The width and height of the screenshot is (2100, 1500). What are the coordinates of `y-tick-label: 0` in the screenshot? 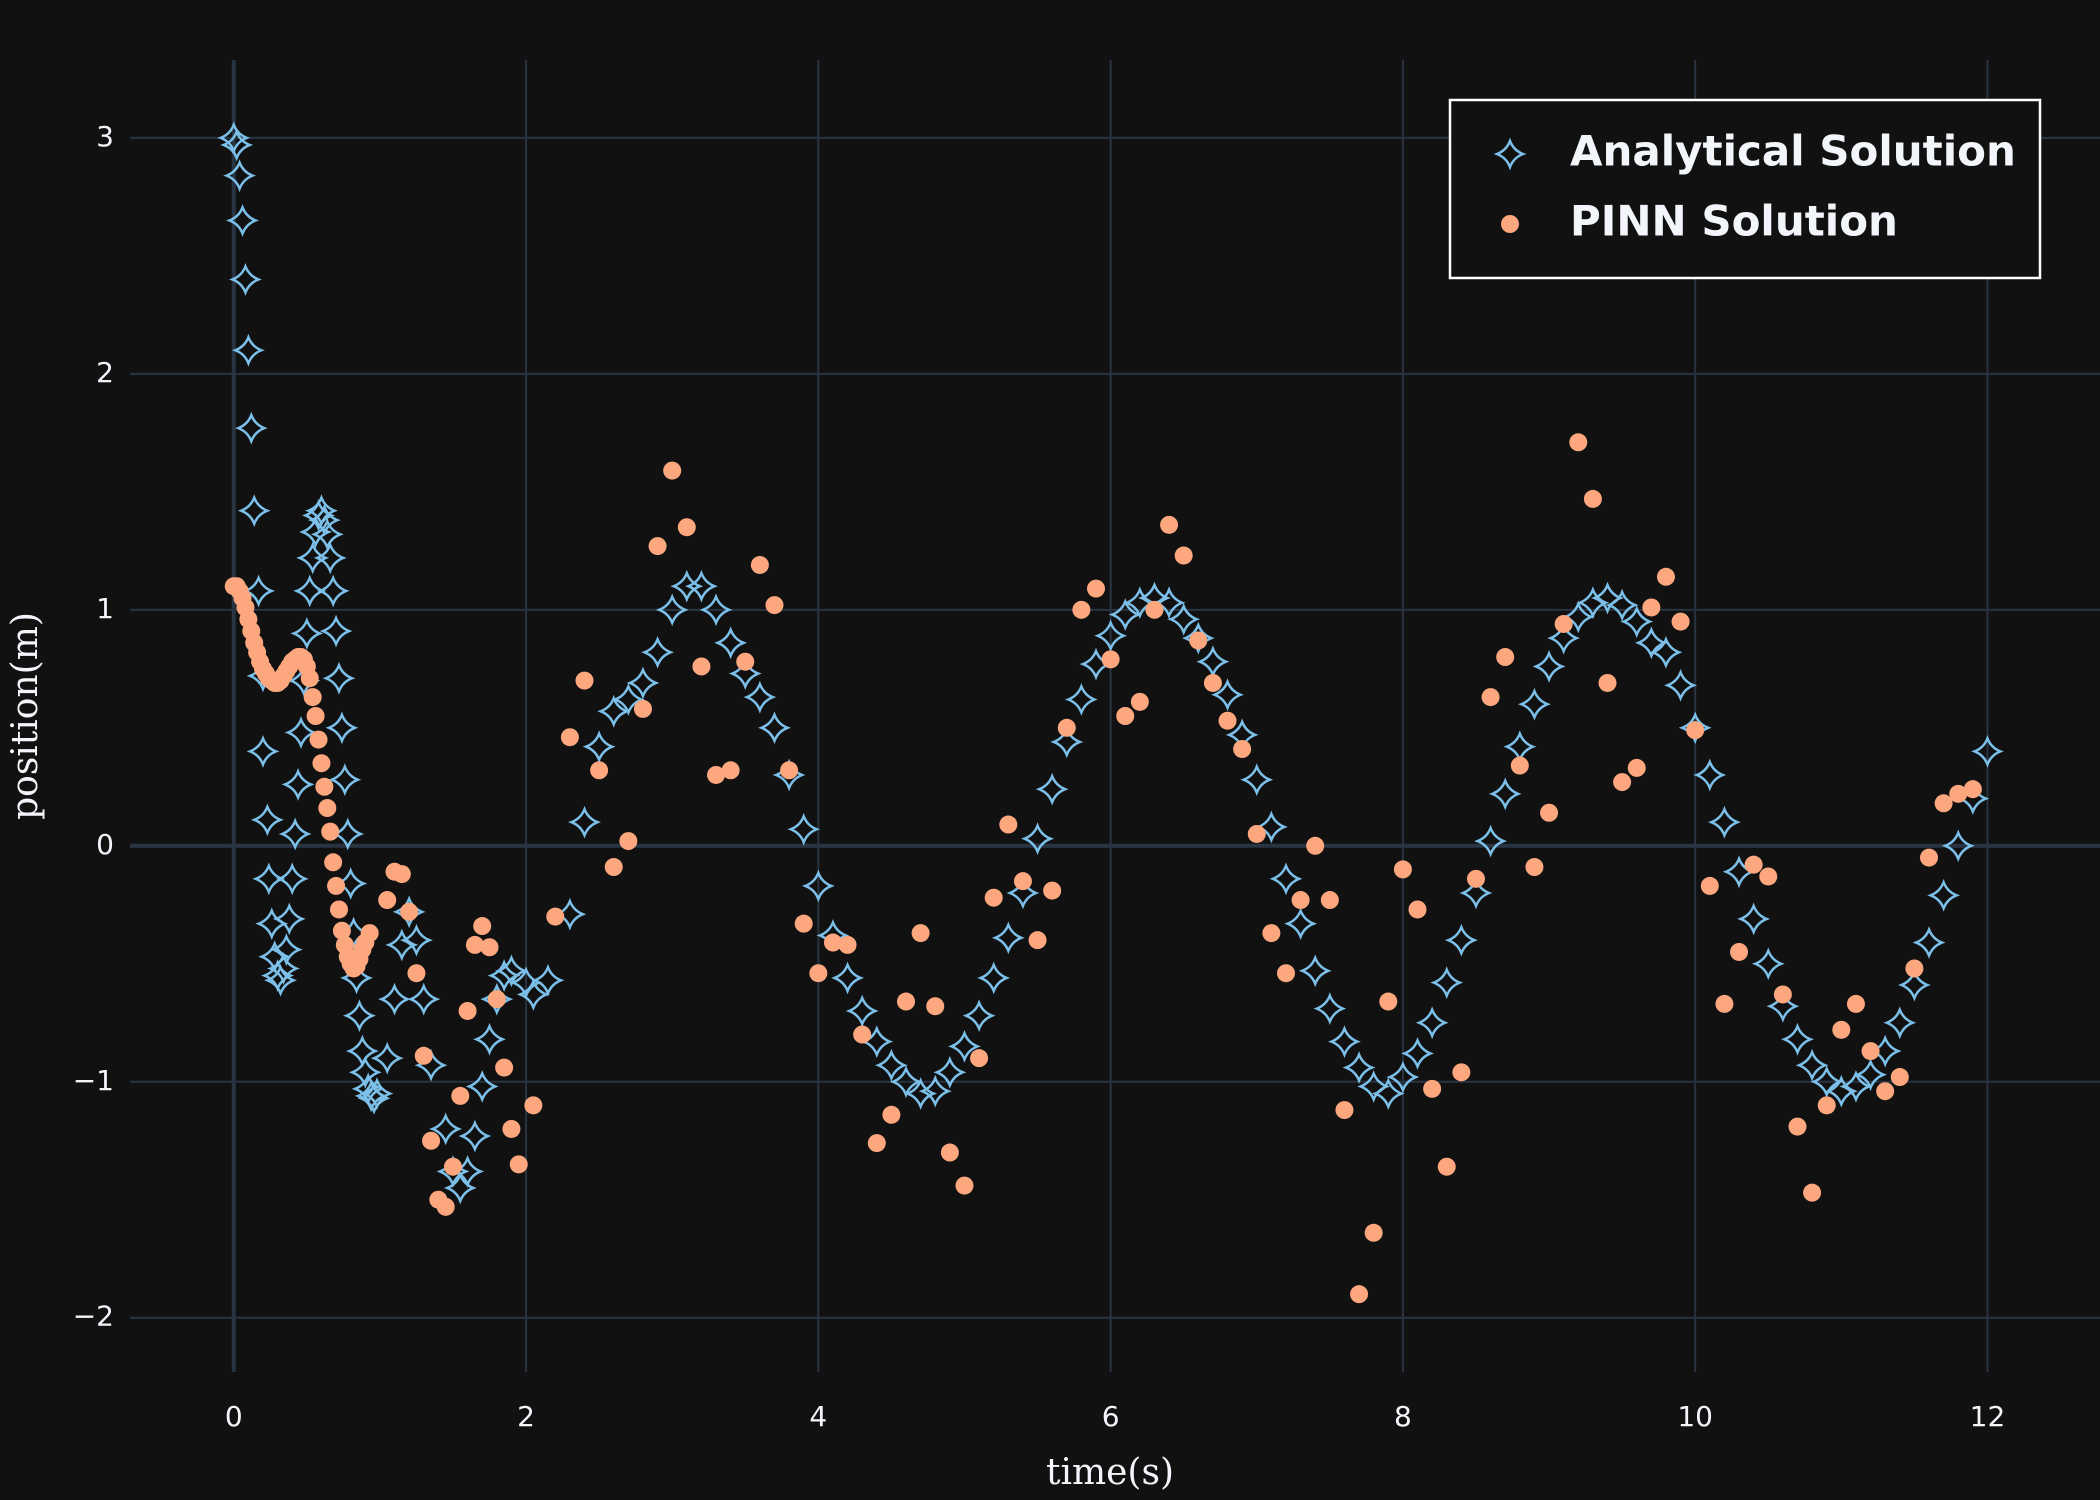 It's located at (105, 844).